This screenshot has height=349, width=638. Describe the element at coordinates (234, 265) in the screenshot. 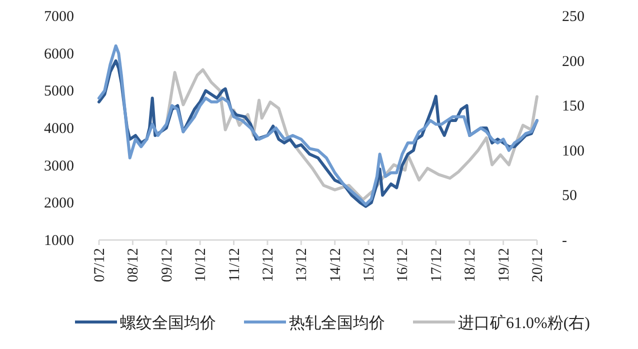

I see `x-tick-label: 11/12` at that location.